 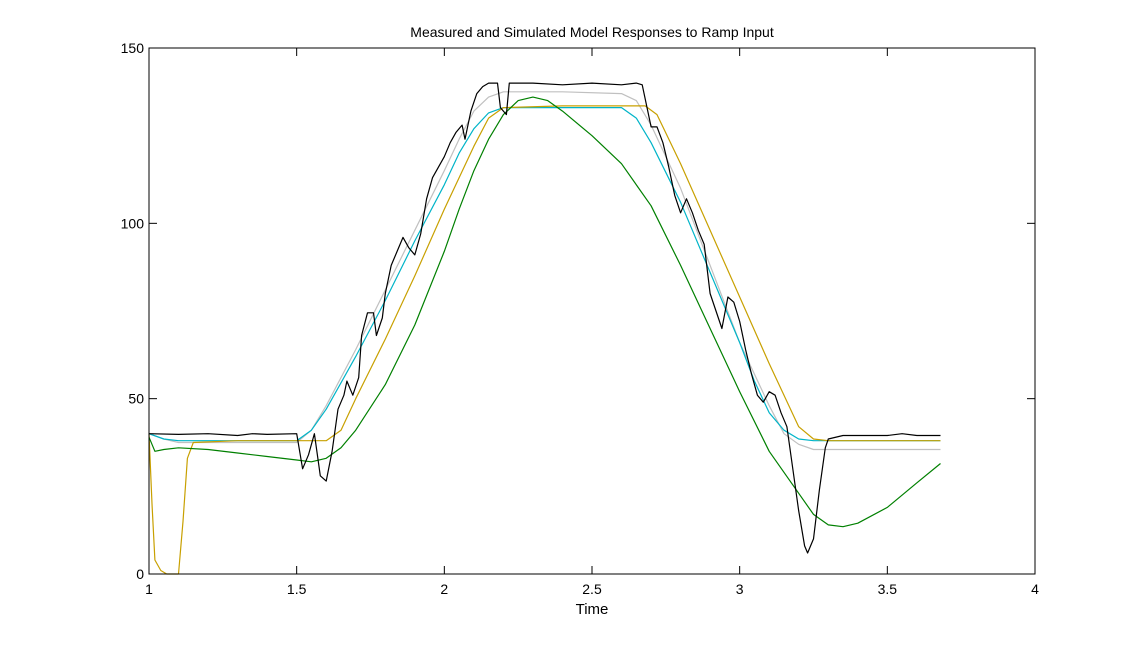 I want to click on x-tick-label: 2, so click(x=444, y=589).